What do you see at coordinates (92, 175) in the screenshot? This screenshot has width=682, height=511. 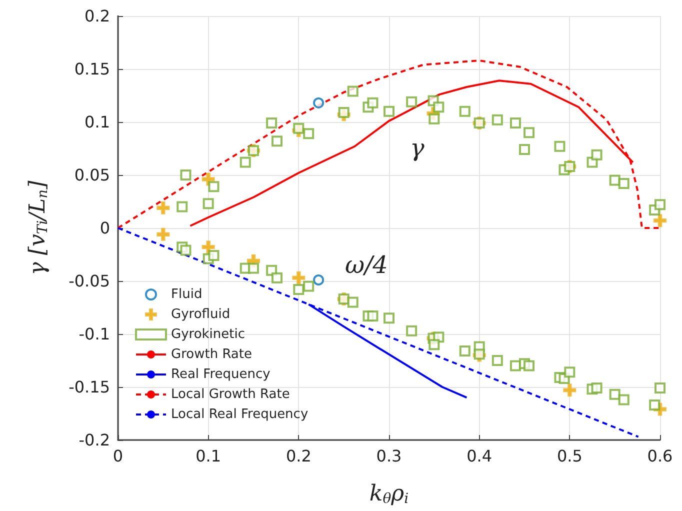 I see `y-tick-label: 0.05` at bounding box center [92, 175].